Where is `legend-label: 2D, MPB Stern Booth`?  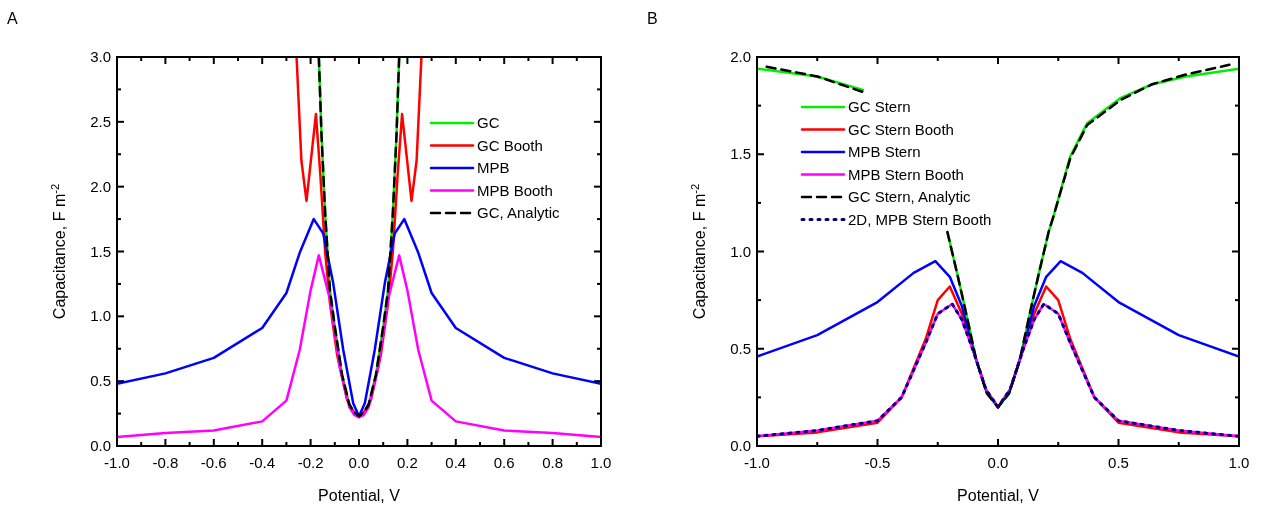
legend-label: 2D, MPB Stern Booth is located at coordinates (920, 219).